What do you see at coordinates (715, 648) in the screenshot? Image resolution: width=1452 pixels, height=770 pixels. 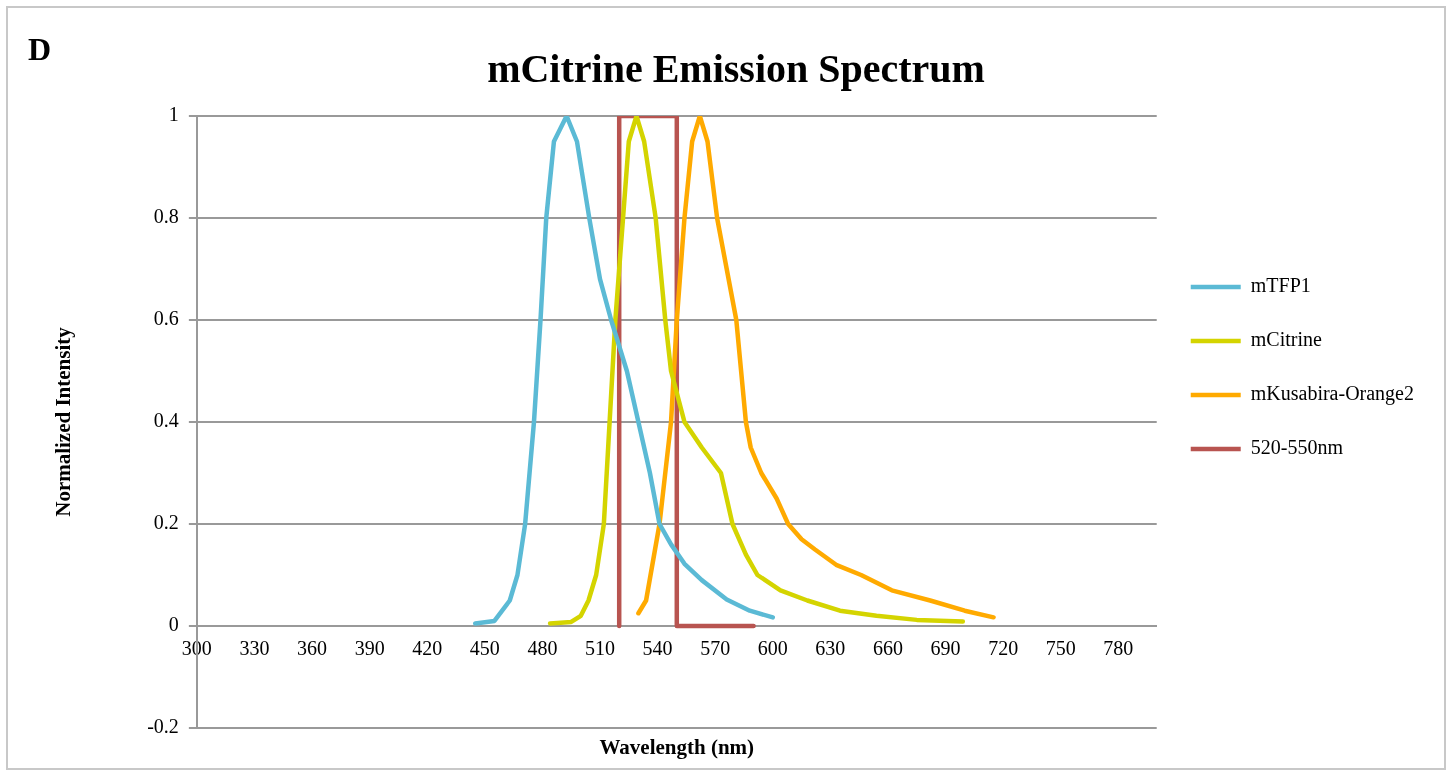 I see `x-tick-label: 570` at bounding box center [715, 648].